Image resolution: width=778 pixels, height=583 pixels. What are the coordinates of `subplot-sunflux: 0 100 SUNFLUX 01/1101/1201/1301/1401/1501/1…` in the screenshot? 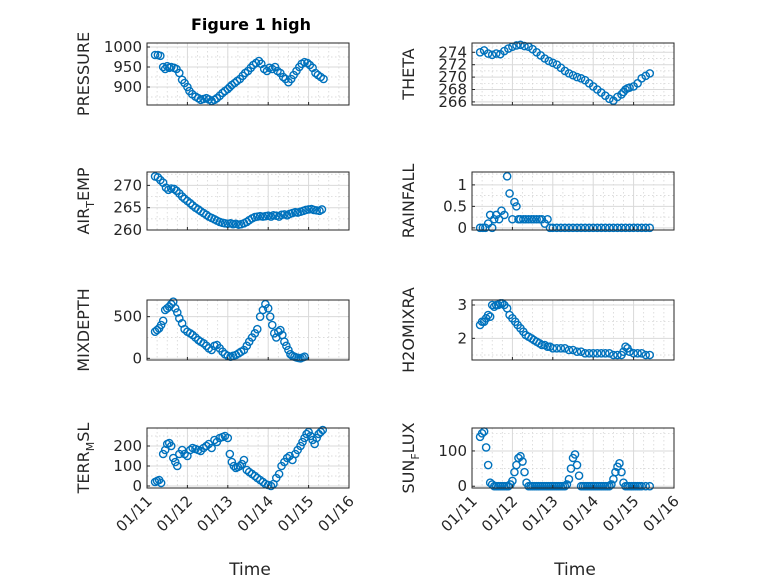 It's located at (541, 501).